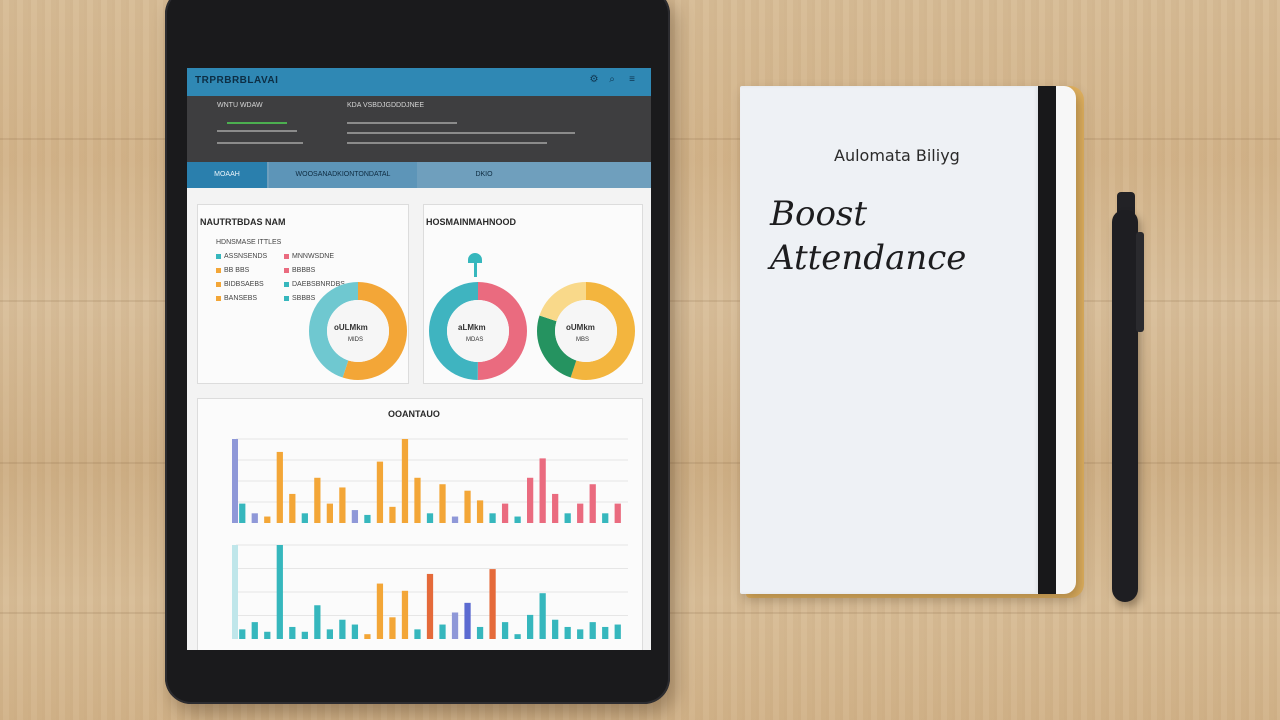  What do you see at coordinates (472, 327) in the screenshot?
I see `donut-center-label: aLMkm` at bounding box center [472, 327].